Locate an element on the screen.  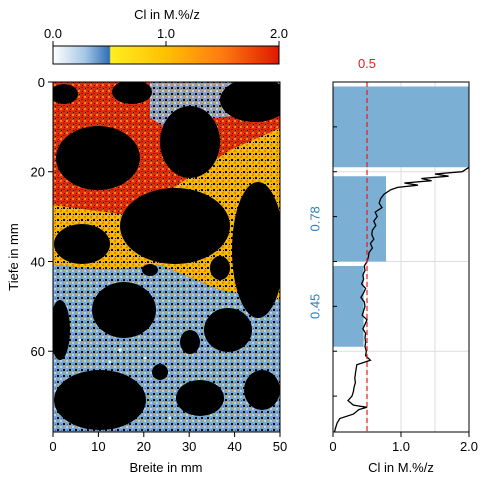
profile-x-tick-label: 1.0 is located at coordinates (401, 446).